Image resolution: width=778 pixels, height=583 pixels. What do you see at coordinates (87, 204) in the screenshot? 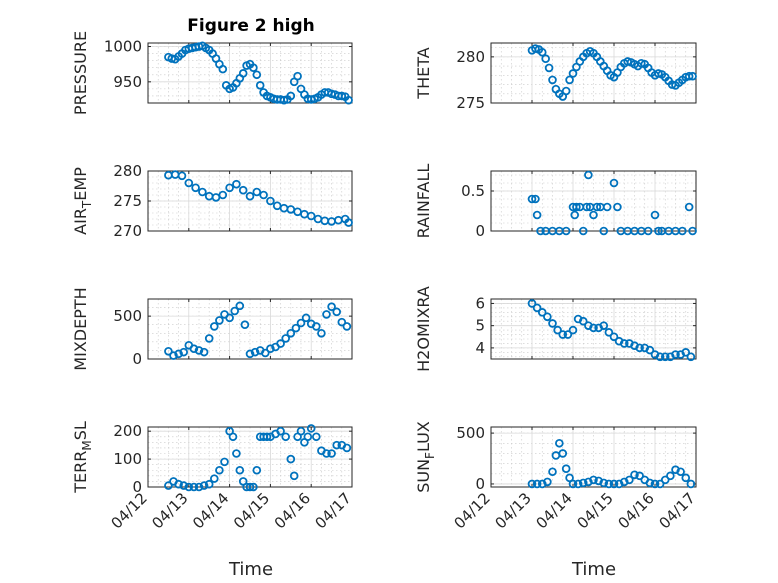
I see `y-axis-label-subscript: T` at bounding box center [87, 204].